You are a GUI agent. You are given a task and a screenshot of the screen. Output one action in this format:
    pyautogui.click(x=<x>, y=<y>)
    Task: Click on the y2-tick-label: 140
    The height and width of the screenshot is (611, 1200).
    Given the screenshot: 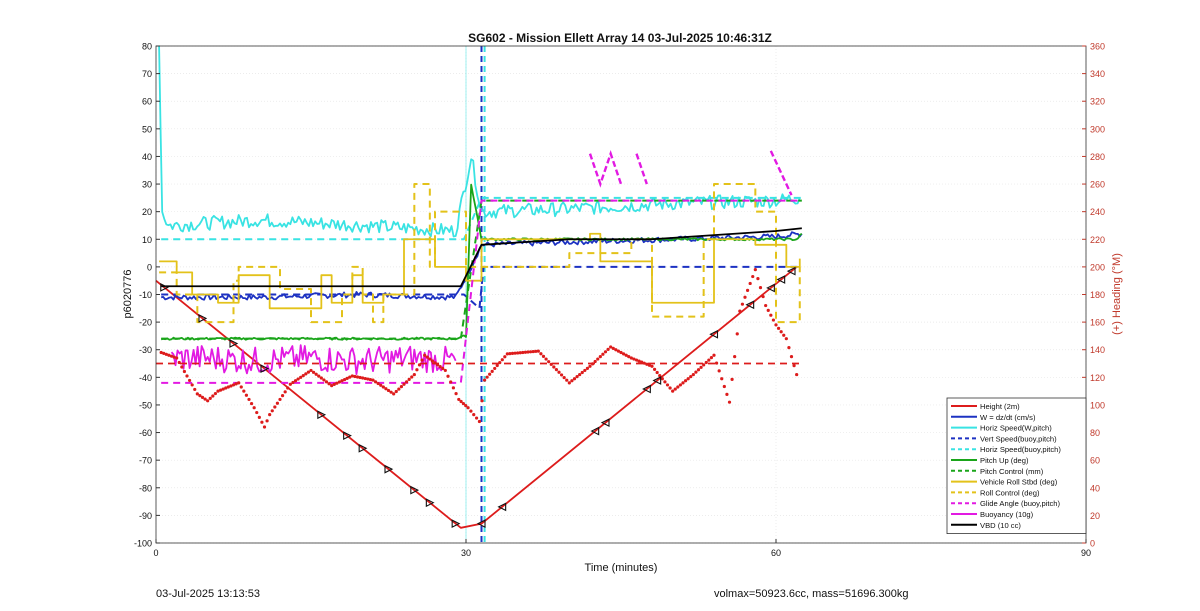 What is the action you would take?
    pyautogui.click(x=1097, y=350)
    